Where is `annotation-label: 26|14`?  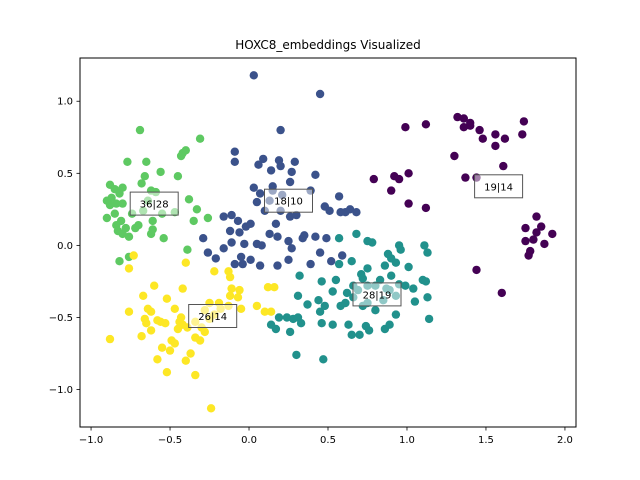
annotation-label: 26|14 is located at coordinates (212, 317).